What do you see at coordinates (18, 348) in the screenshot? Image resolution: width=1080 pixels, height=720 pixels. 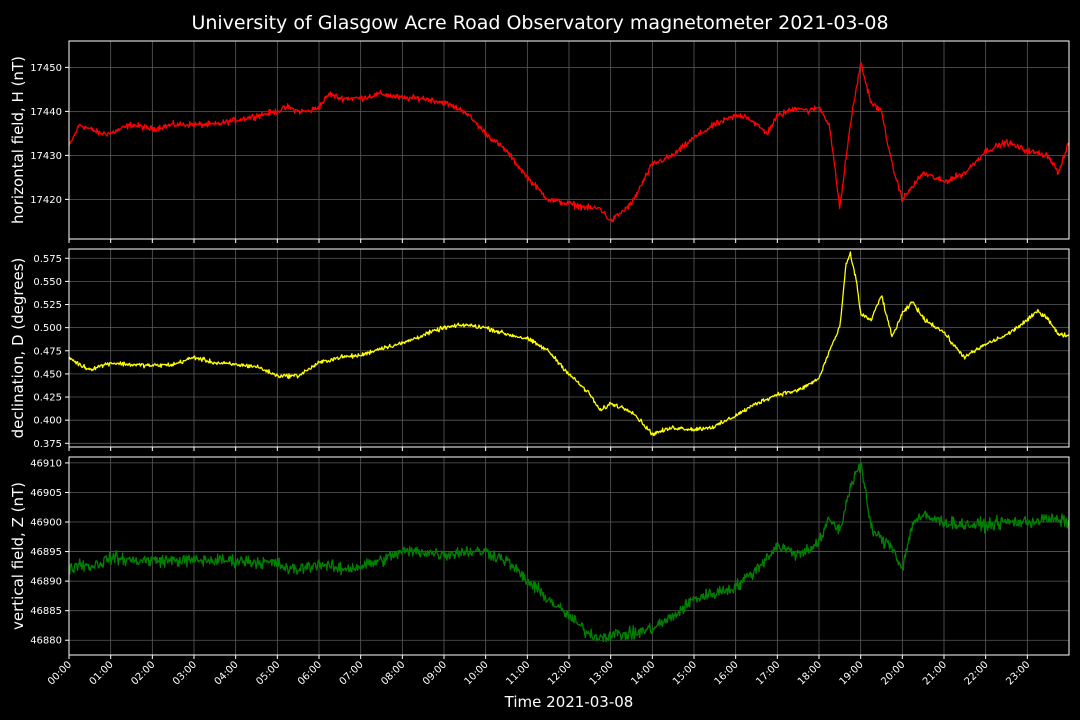 I see `y-axis-title: declination, D (degrees)` at bounding box center [18, 348].